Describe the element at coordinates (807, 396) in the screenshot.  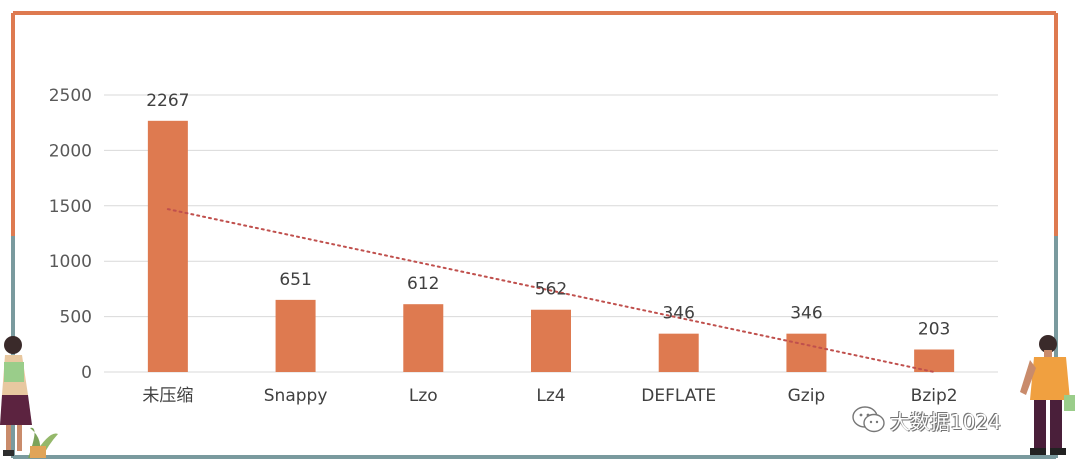
I see `category-label: Gzip` at that location.